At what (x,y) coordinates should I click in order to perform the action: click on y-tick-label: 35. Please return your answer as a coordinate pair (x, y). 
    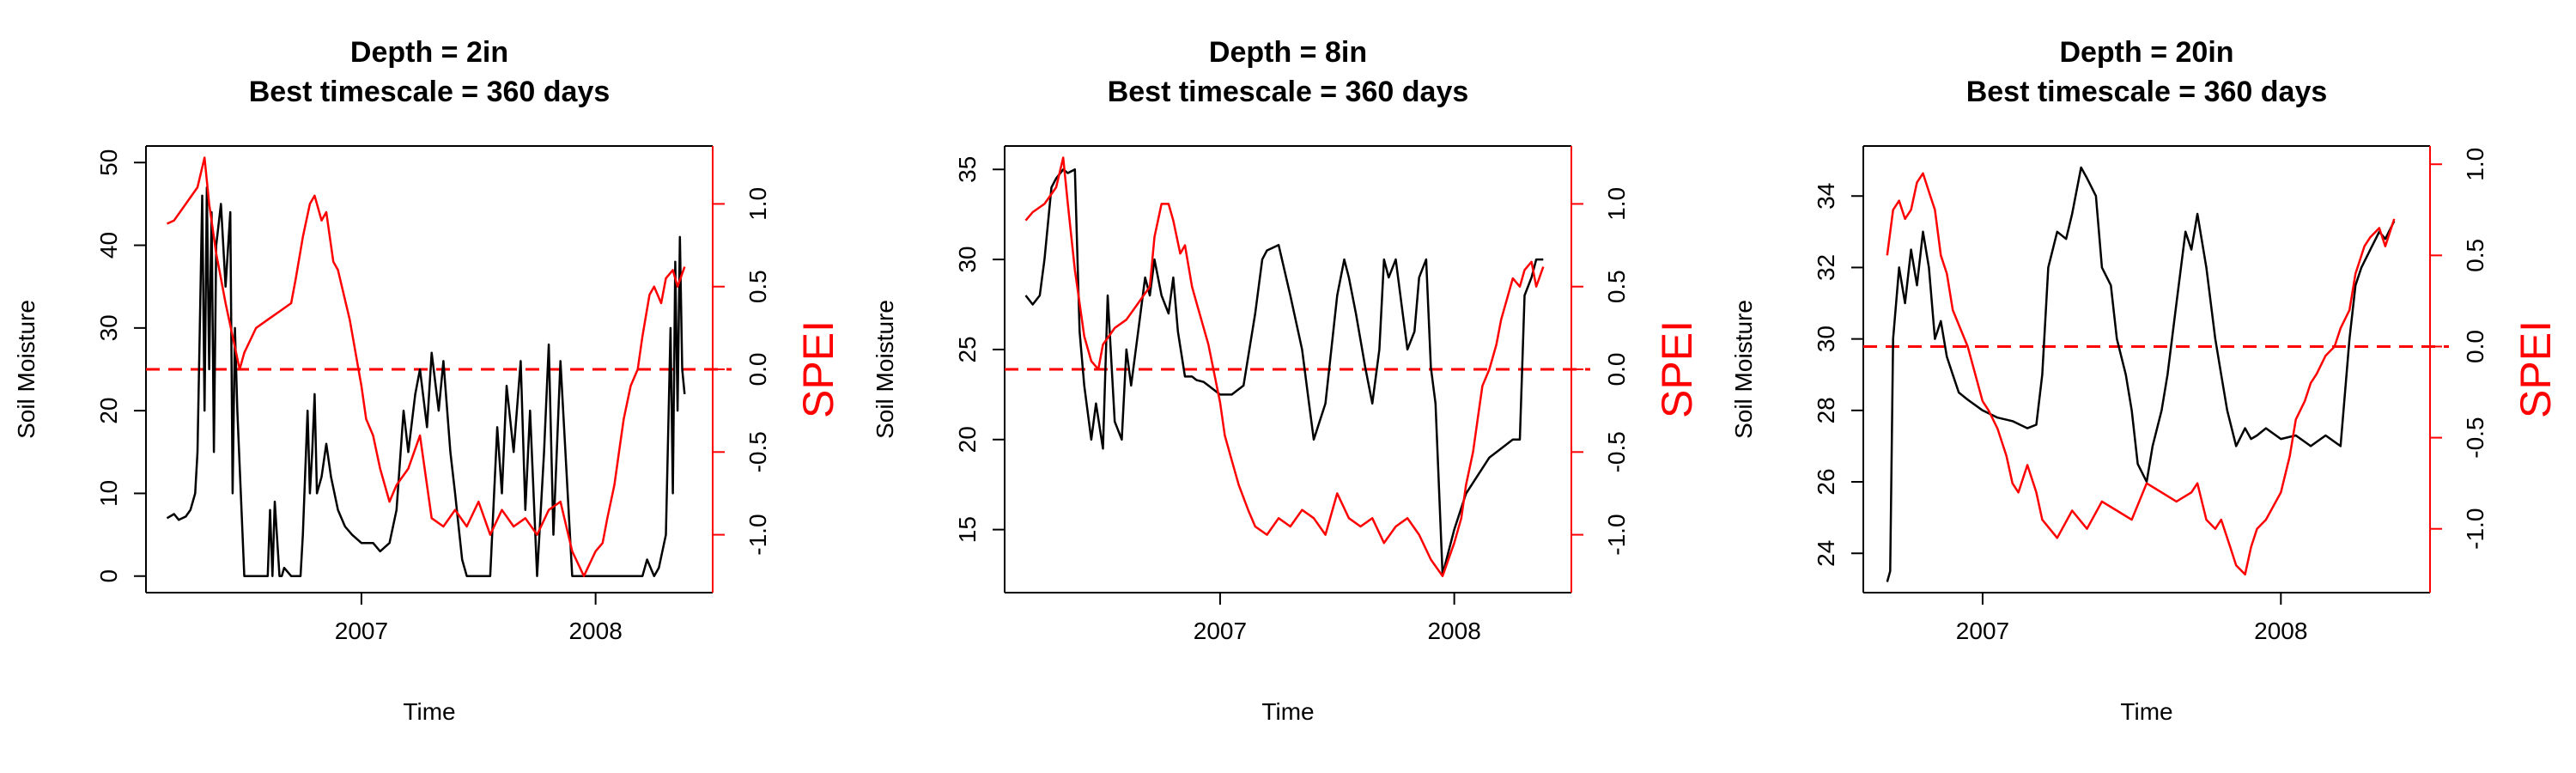
    Looking at the image, I should click on (968, 169).